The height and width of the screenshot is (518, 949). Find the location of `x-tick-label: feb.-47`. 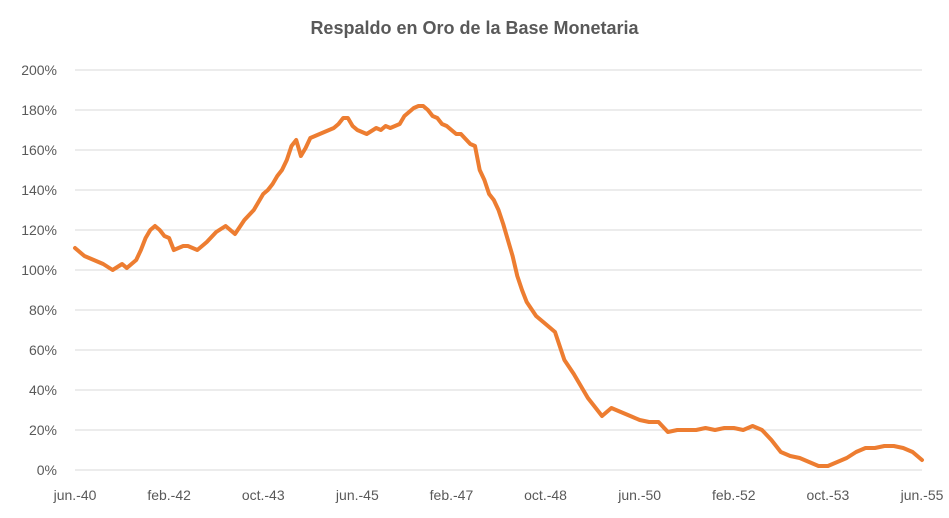

x-tick-label: feb.-47 is located at coordinates (452, 495).